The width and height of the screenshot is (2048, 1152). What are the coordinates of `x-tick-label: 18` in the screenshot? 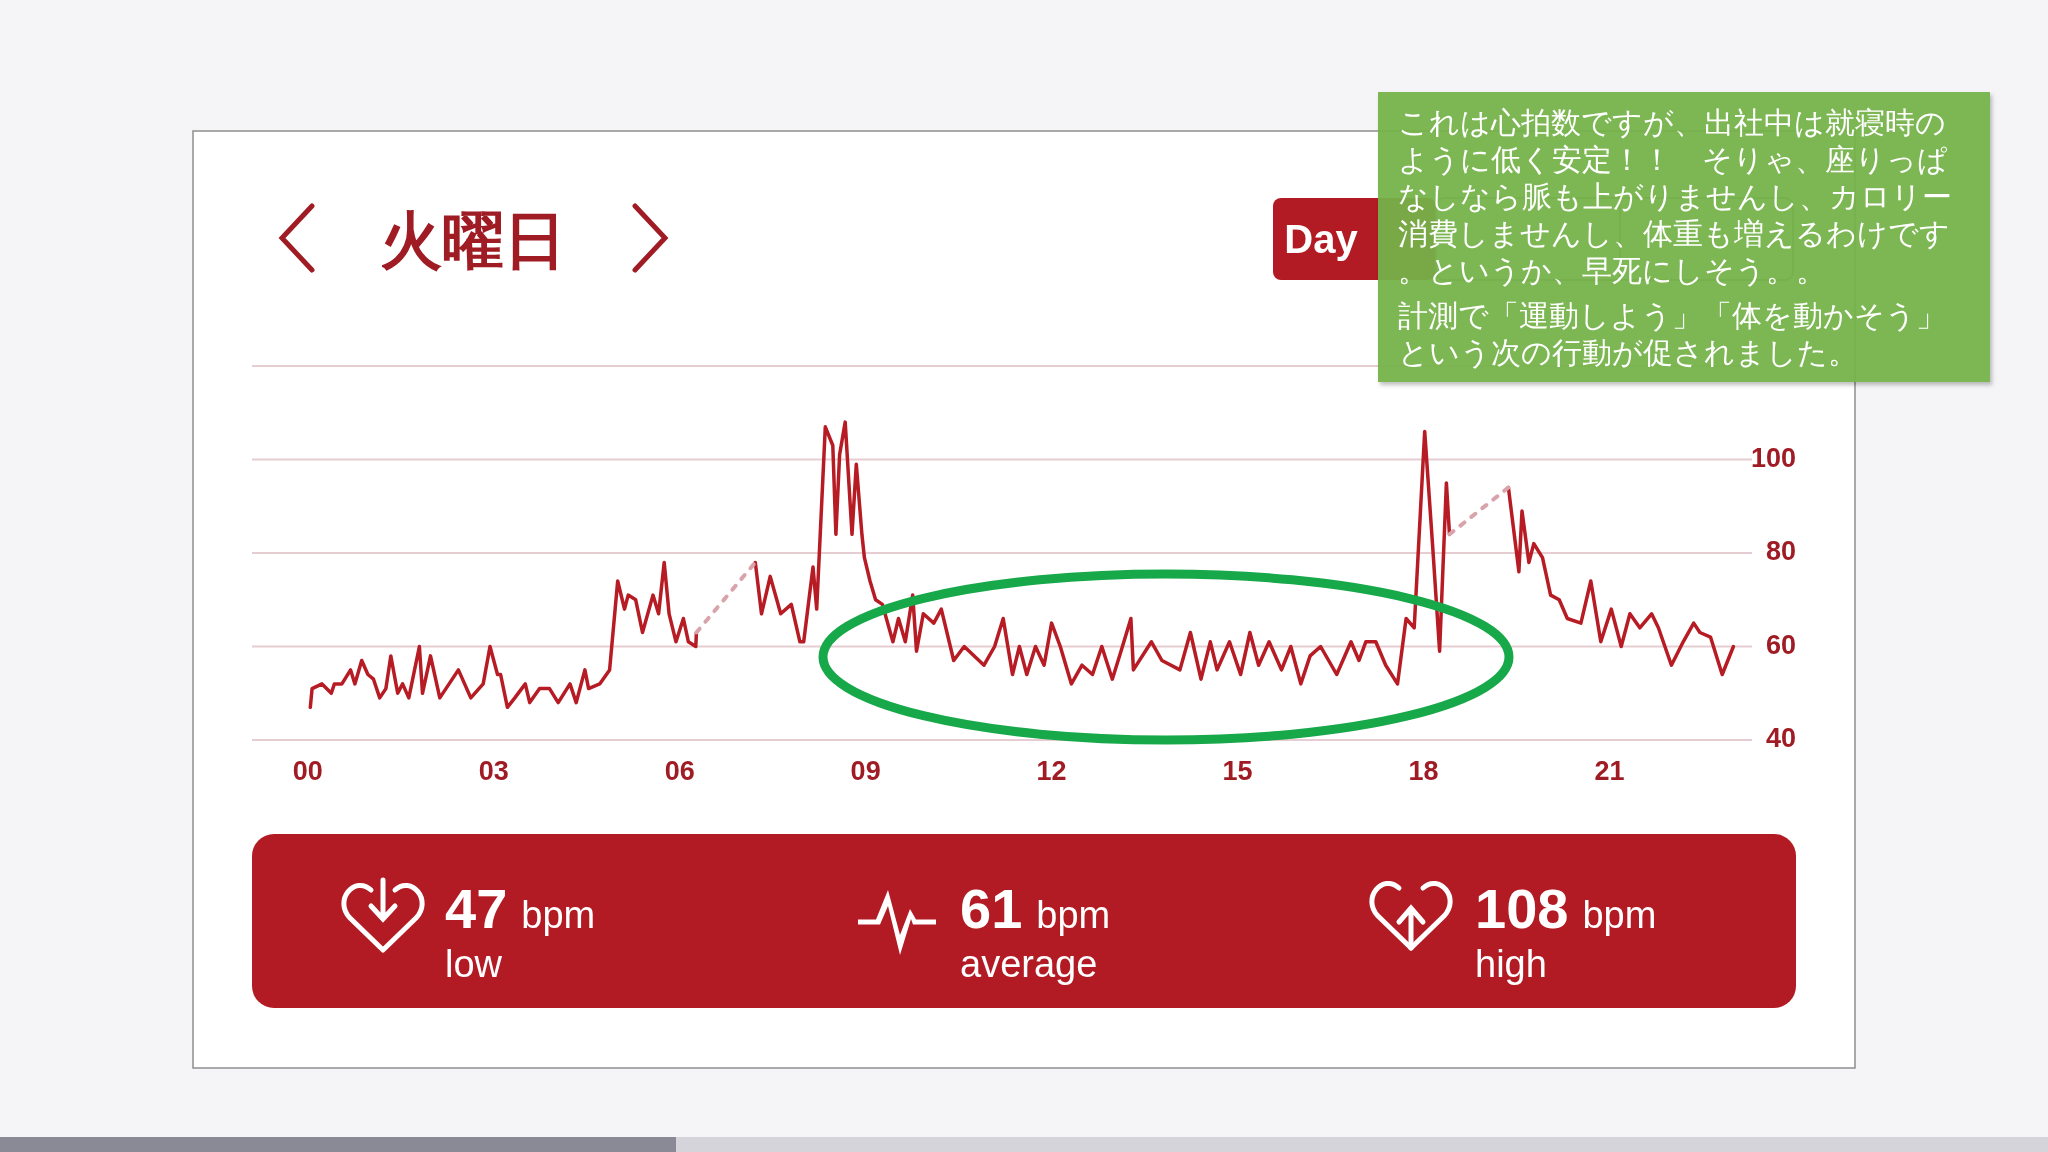 It's located at (1423, 771).